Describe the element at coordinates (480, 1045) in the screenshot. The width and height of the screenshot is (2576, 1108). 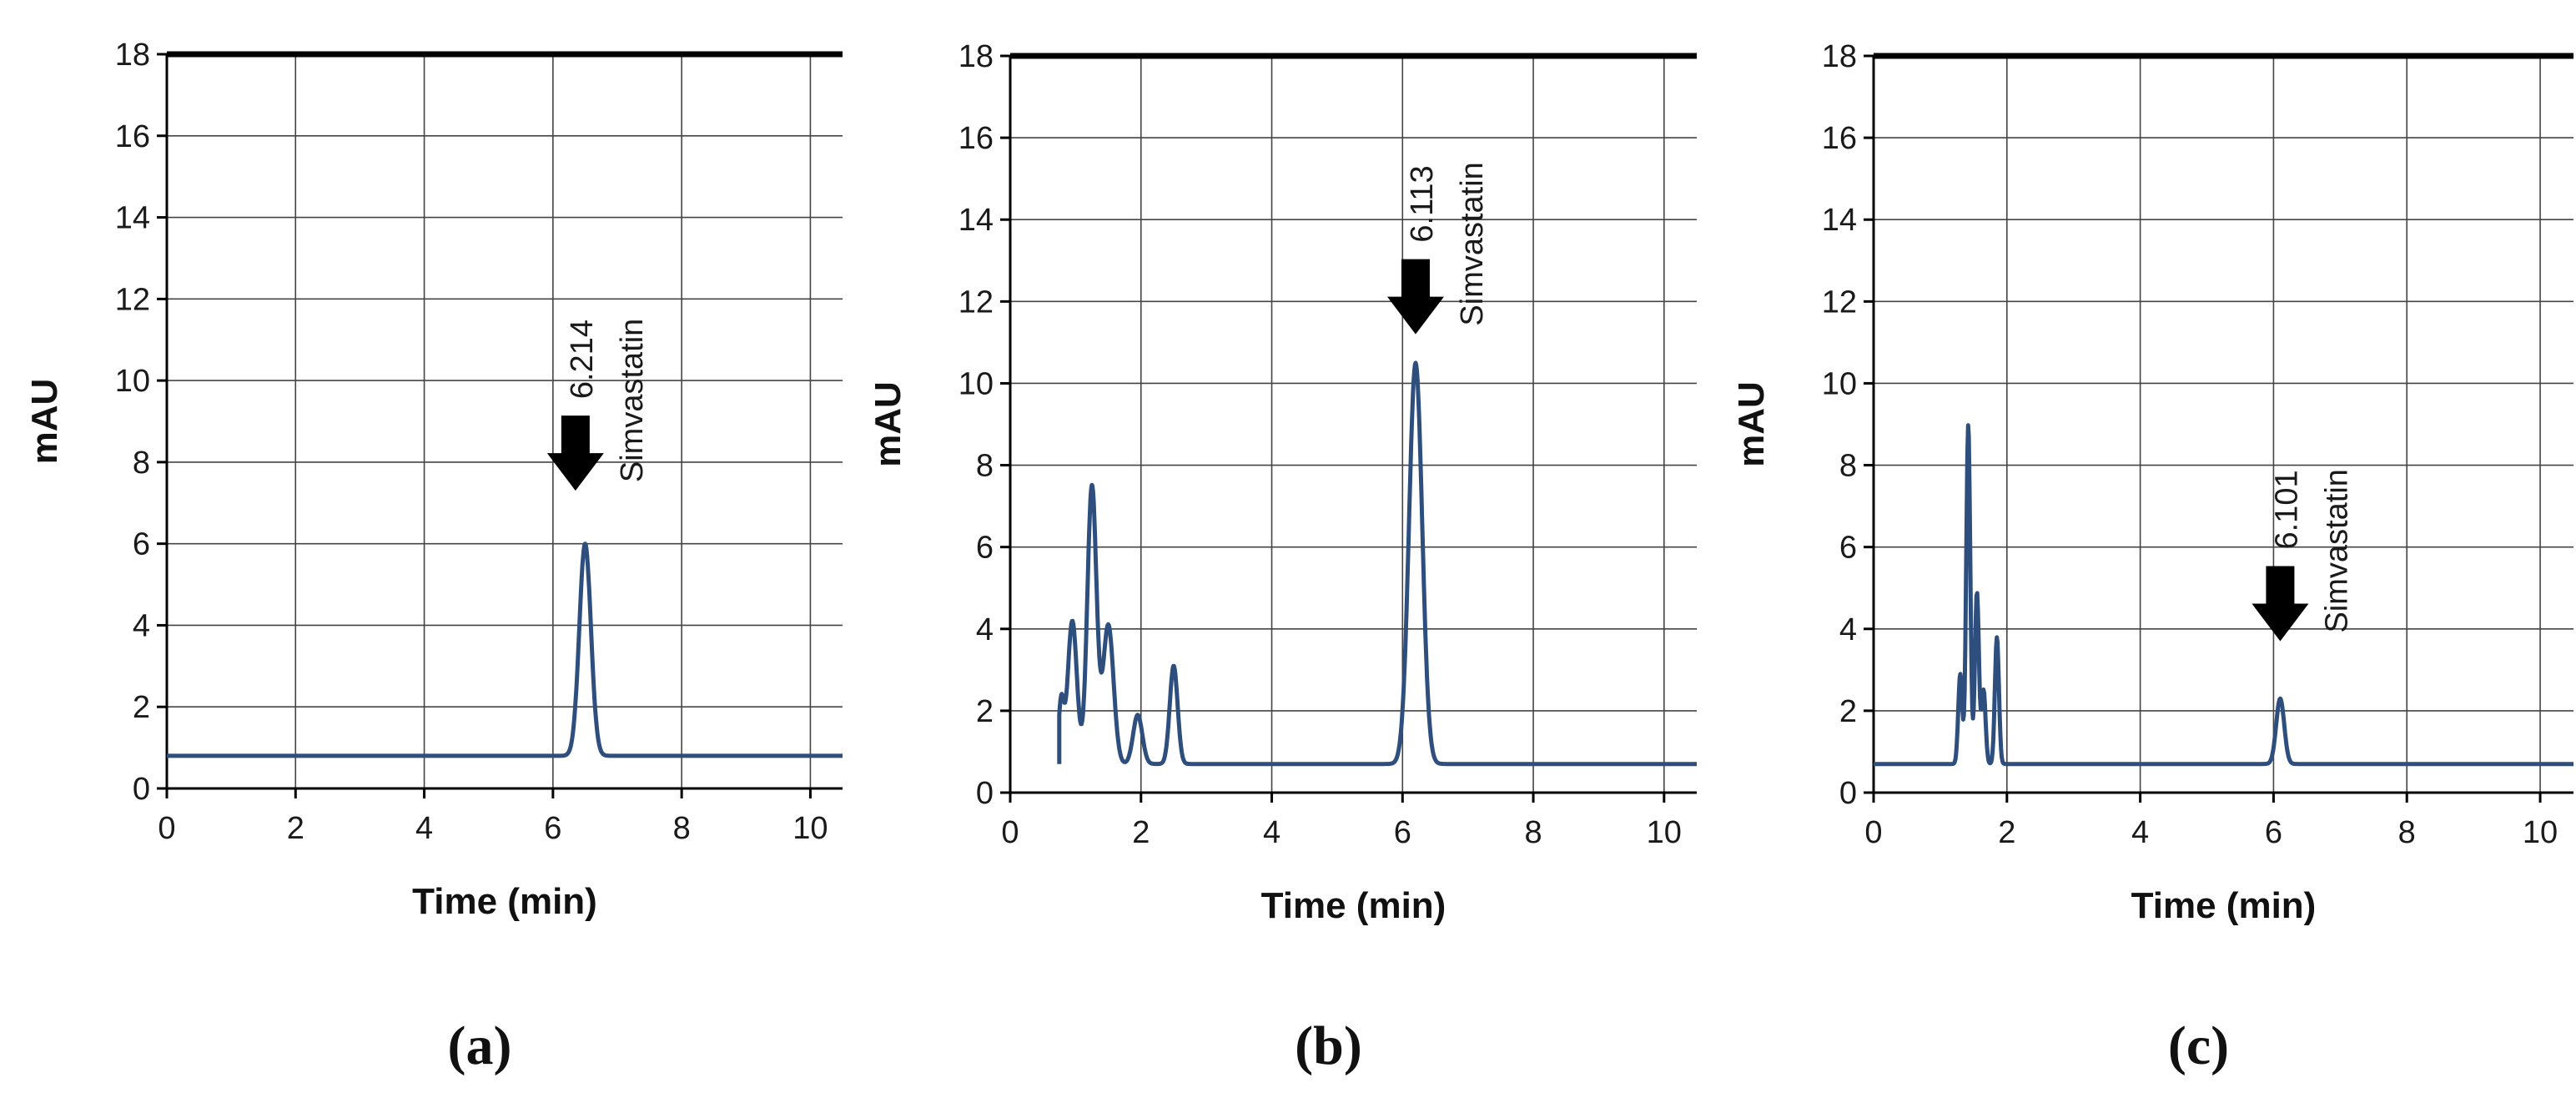
I see `panel-label: (a)` at that location.